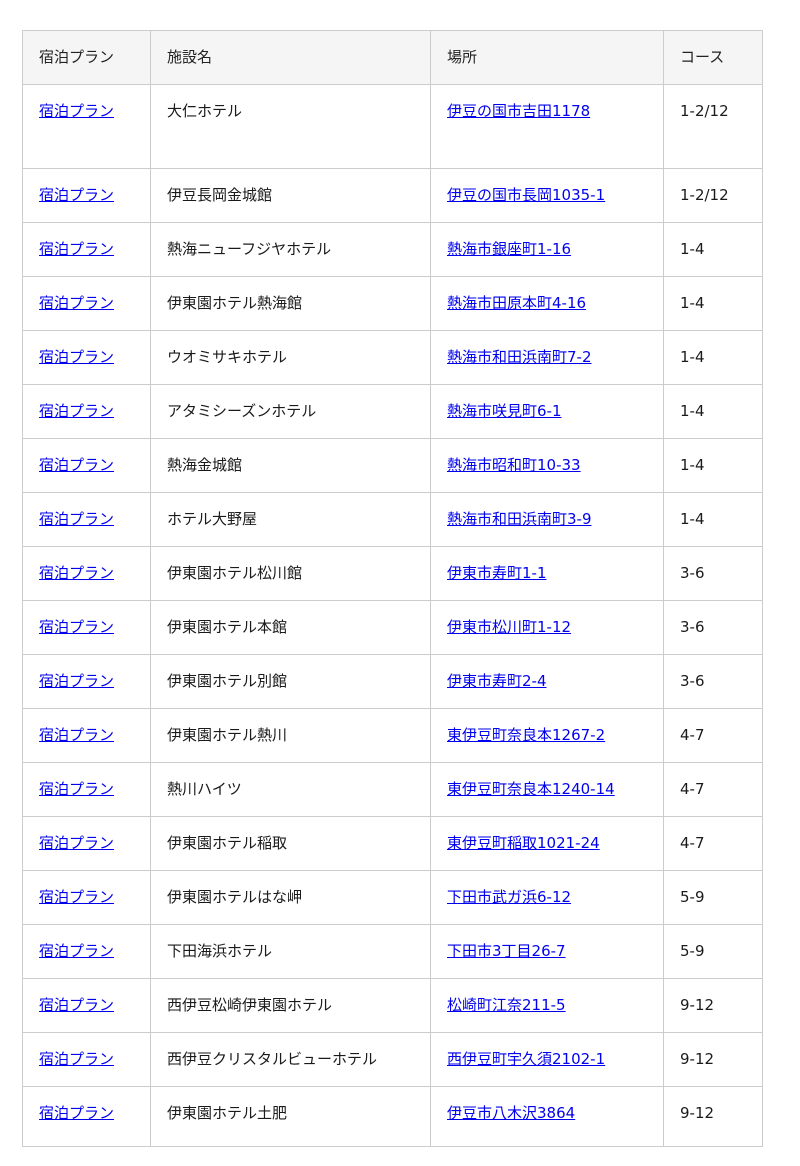 This screenshot has width=800, height=1166. What do you see at coordinates (506, 1005) in the screenshot?
I see `location-link: 松崎町江奈211-5` at bounding box center [506, 1005].